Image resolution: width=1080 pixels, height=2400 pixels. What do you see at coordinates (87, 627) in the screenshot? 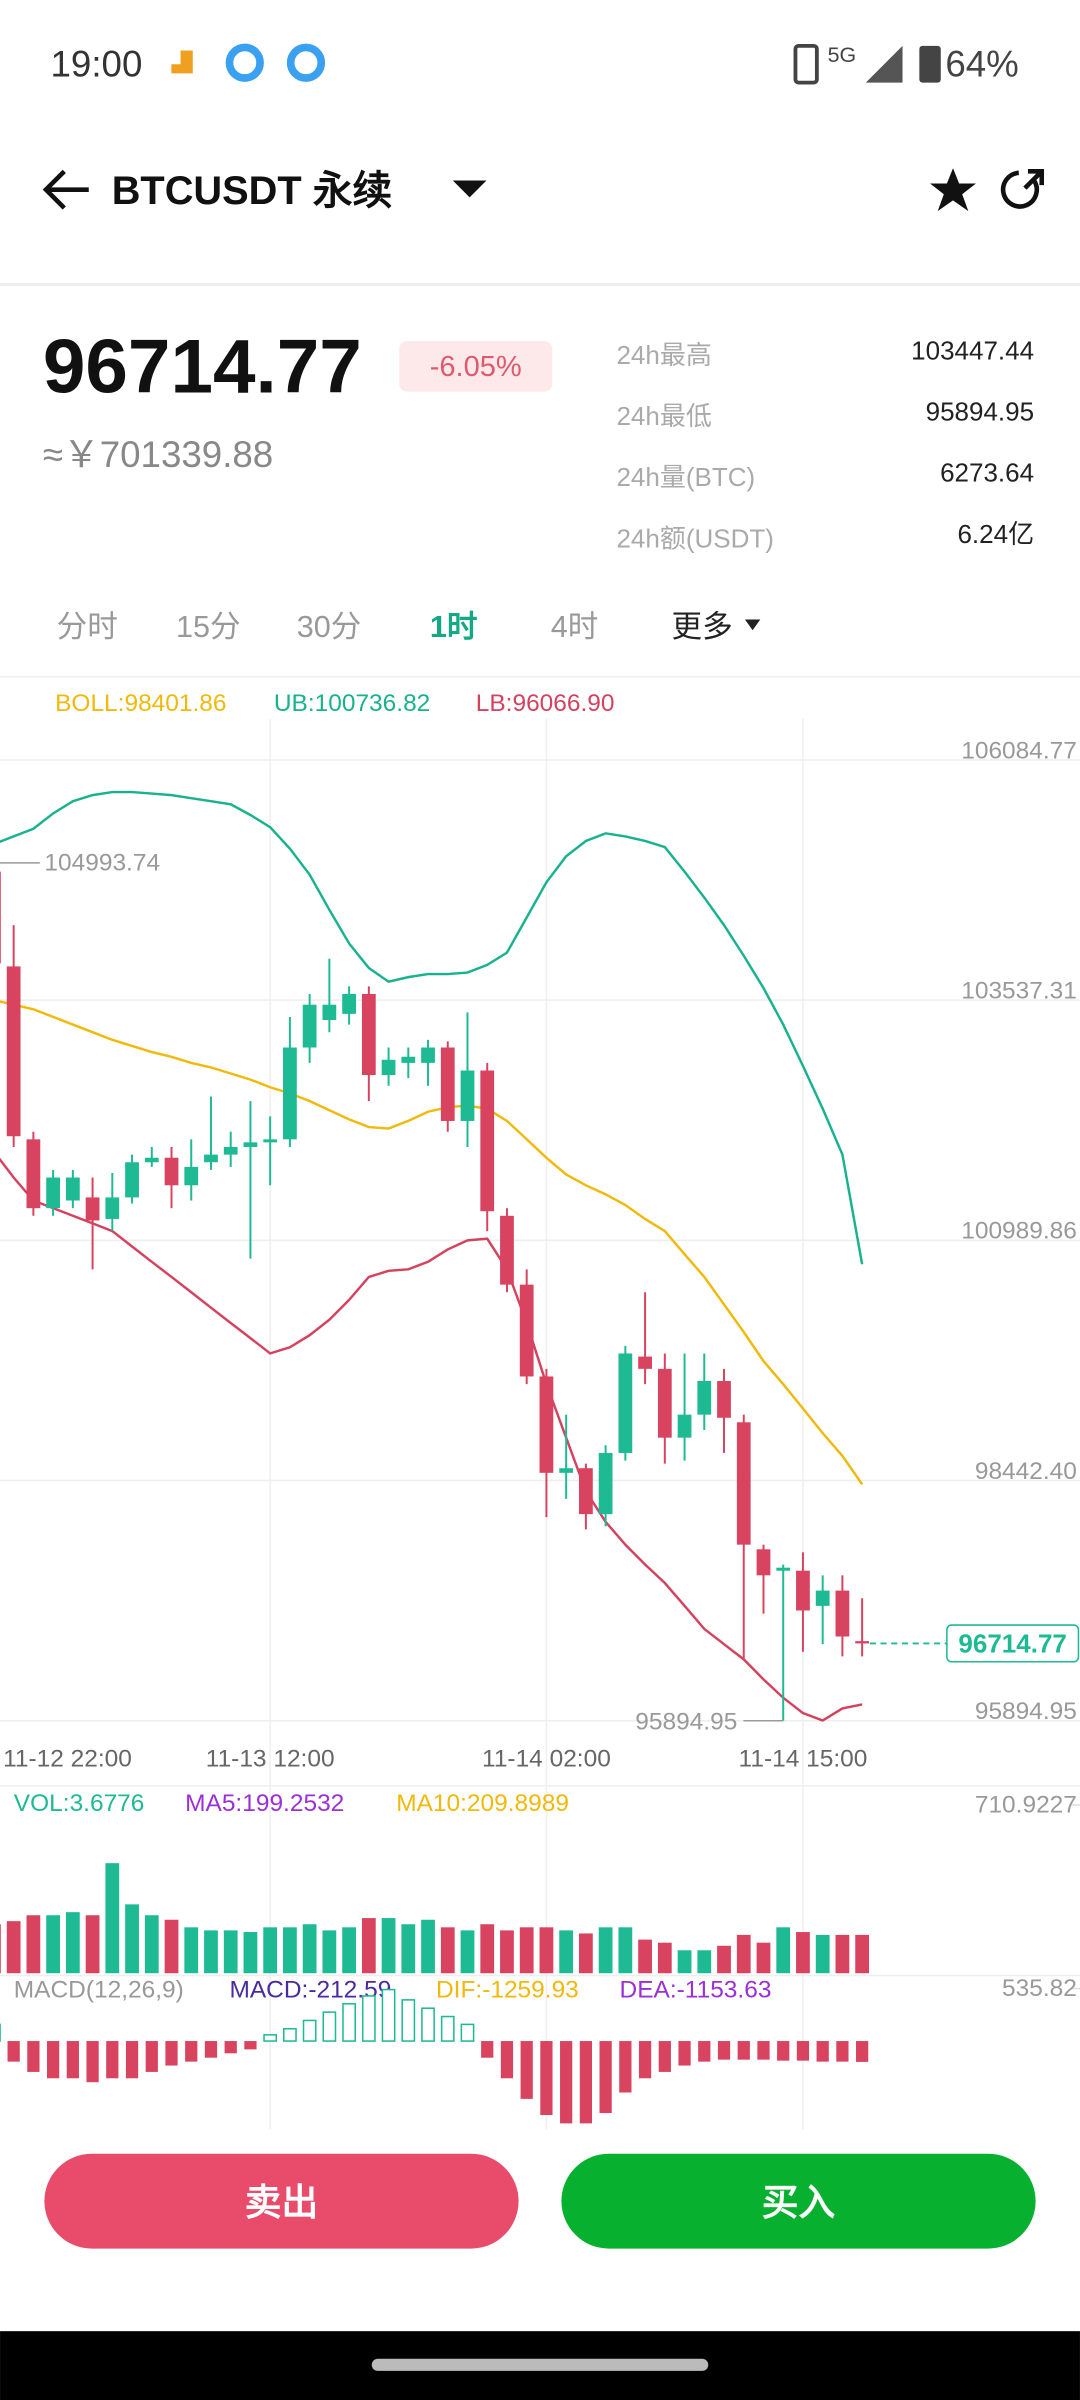
I see `interval-tab: 分时` at bounding box center [87, 627].